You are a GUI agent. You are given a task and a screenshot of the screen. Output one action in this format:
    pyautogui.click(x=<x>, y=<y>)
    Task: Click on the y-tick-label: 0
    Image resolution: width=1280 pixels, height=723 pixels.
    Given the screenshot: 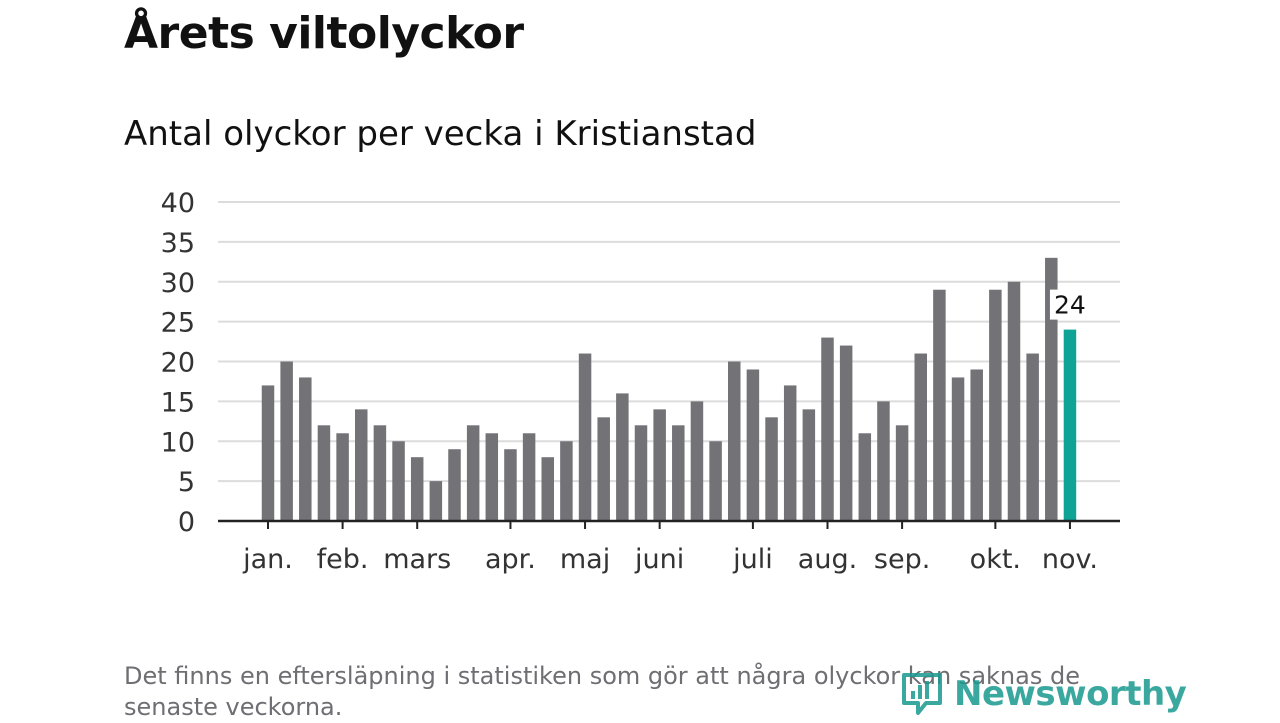 What is the action you would take?
    pyautogui.click(x=186, y=522)
    